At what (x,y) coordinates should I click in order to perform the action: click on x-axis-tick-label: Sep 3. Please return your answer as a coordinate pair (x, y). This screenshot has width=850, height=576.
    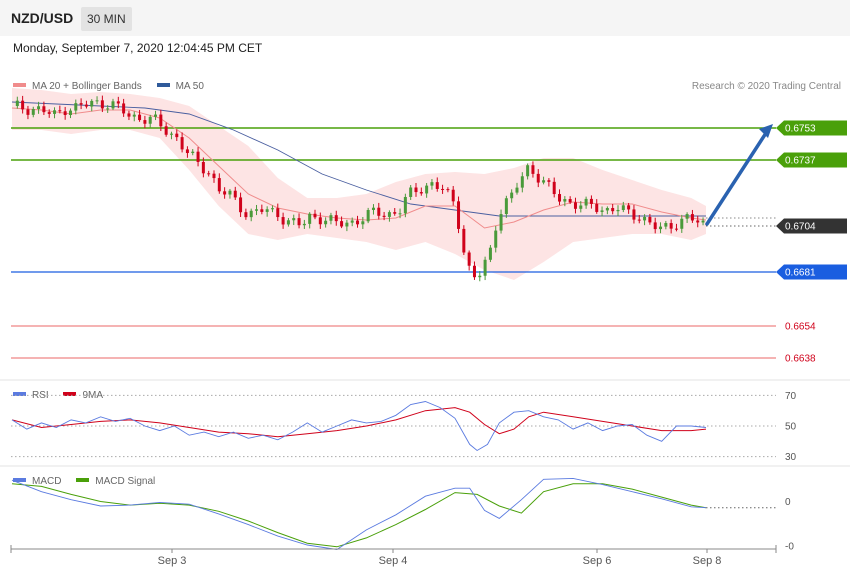
    Looking at the image, I should click on (172, 561).